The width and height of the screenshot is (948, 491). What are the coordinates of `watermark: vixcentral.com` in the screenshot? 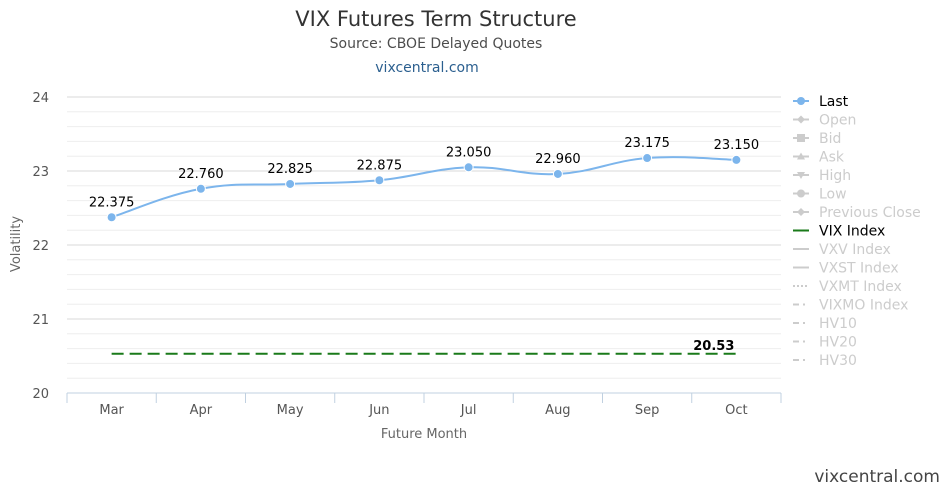 It's located at (877, 477).